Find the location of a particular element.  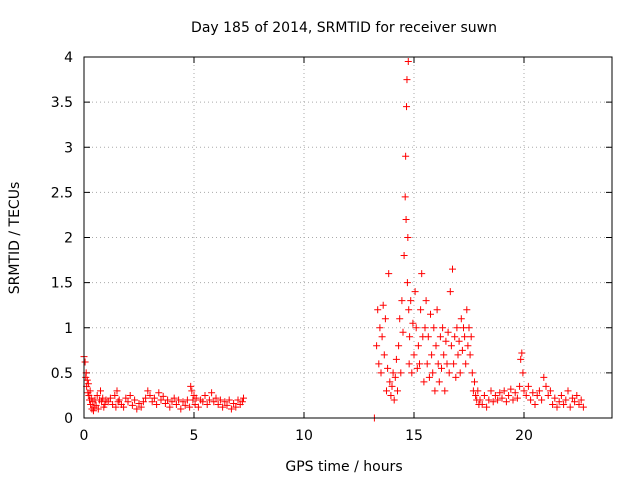

y-axis-label: SRMTID / TECUs is located at coordinates (15, 238).